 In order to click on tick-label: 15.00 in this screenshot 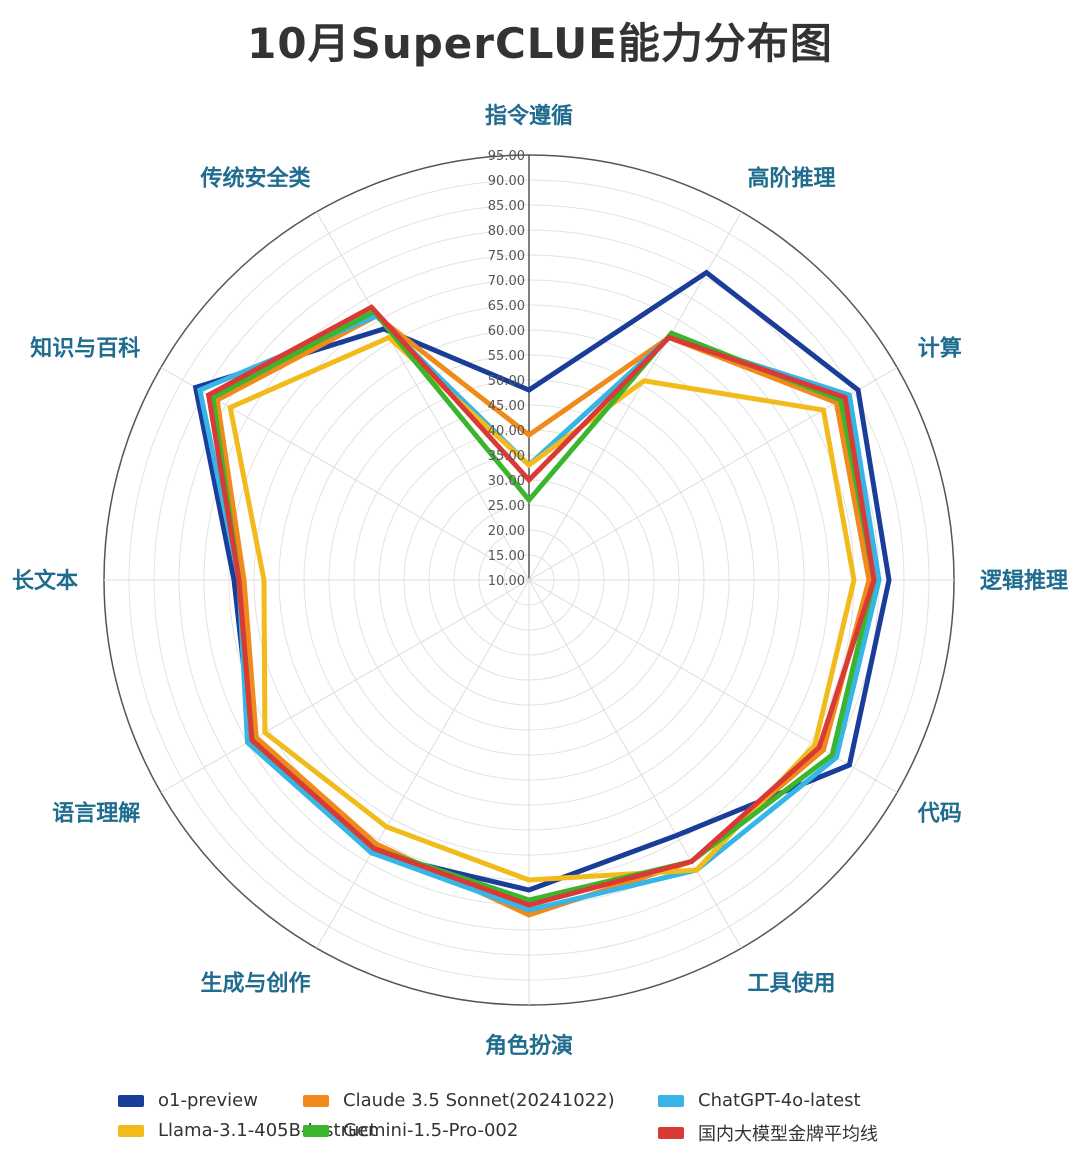, I will do `click(506, 556)`.